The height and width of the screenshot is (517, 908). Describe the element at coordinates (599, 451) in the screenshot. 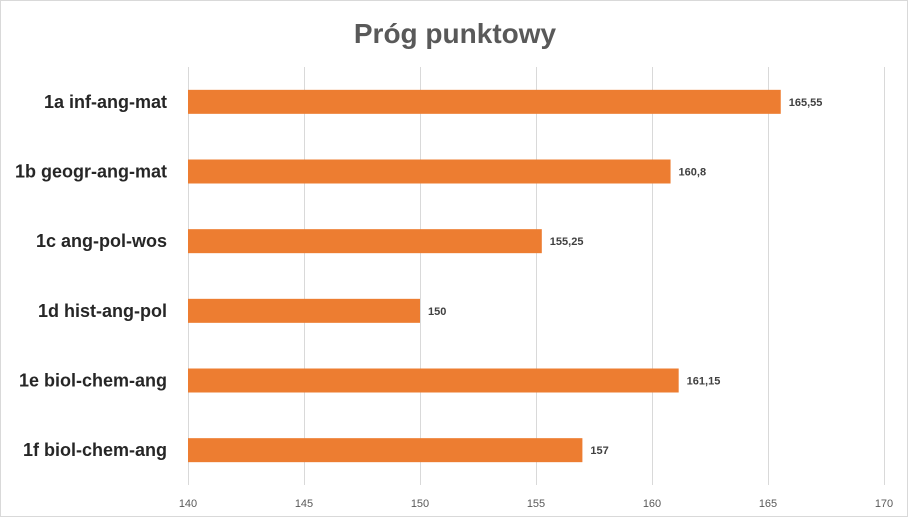

I see `data-label: 157` at that location.